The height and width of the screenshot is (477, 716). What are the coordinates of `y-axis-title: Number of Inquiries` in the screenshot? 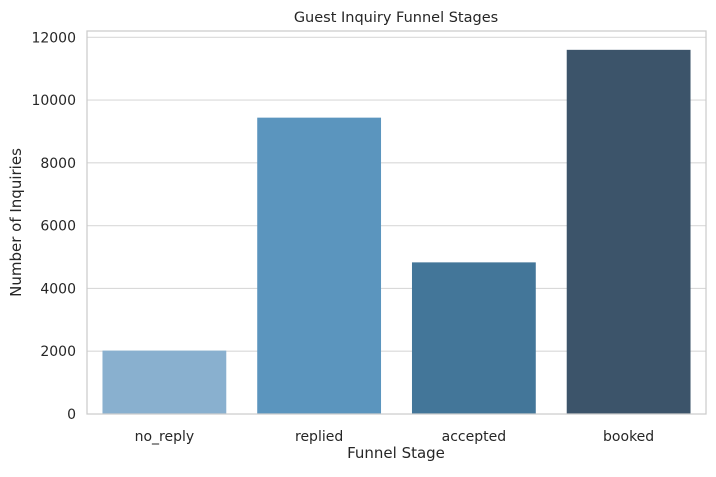 It's located at (16, 222).